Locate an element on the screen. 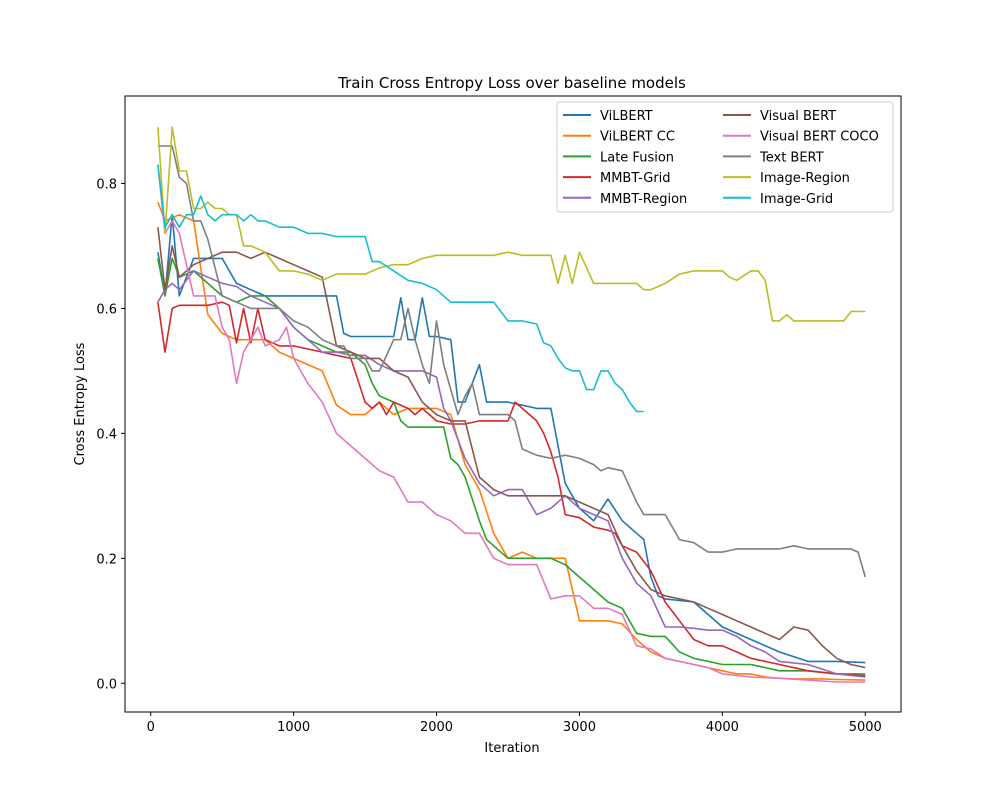  x-axis: 0 1000 2000 3000 4000 5000 is located at coordinates (514, 723).